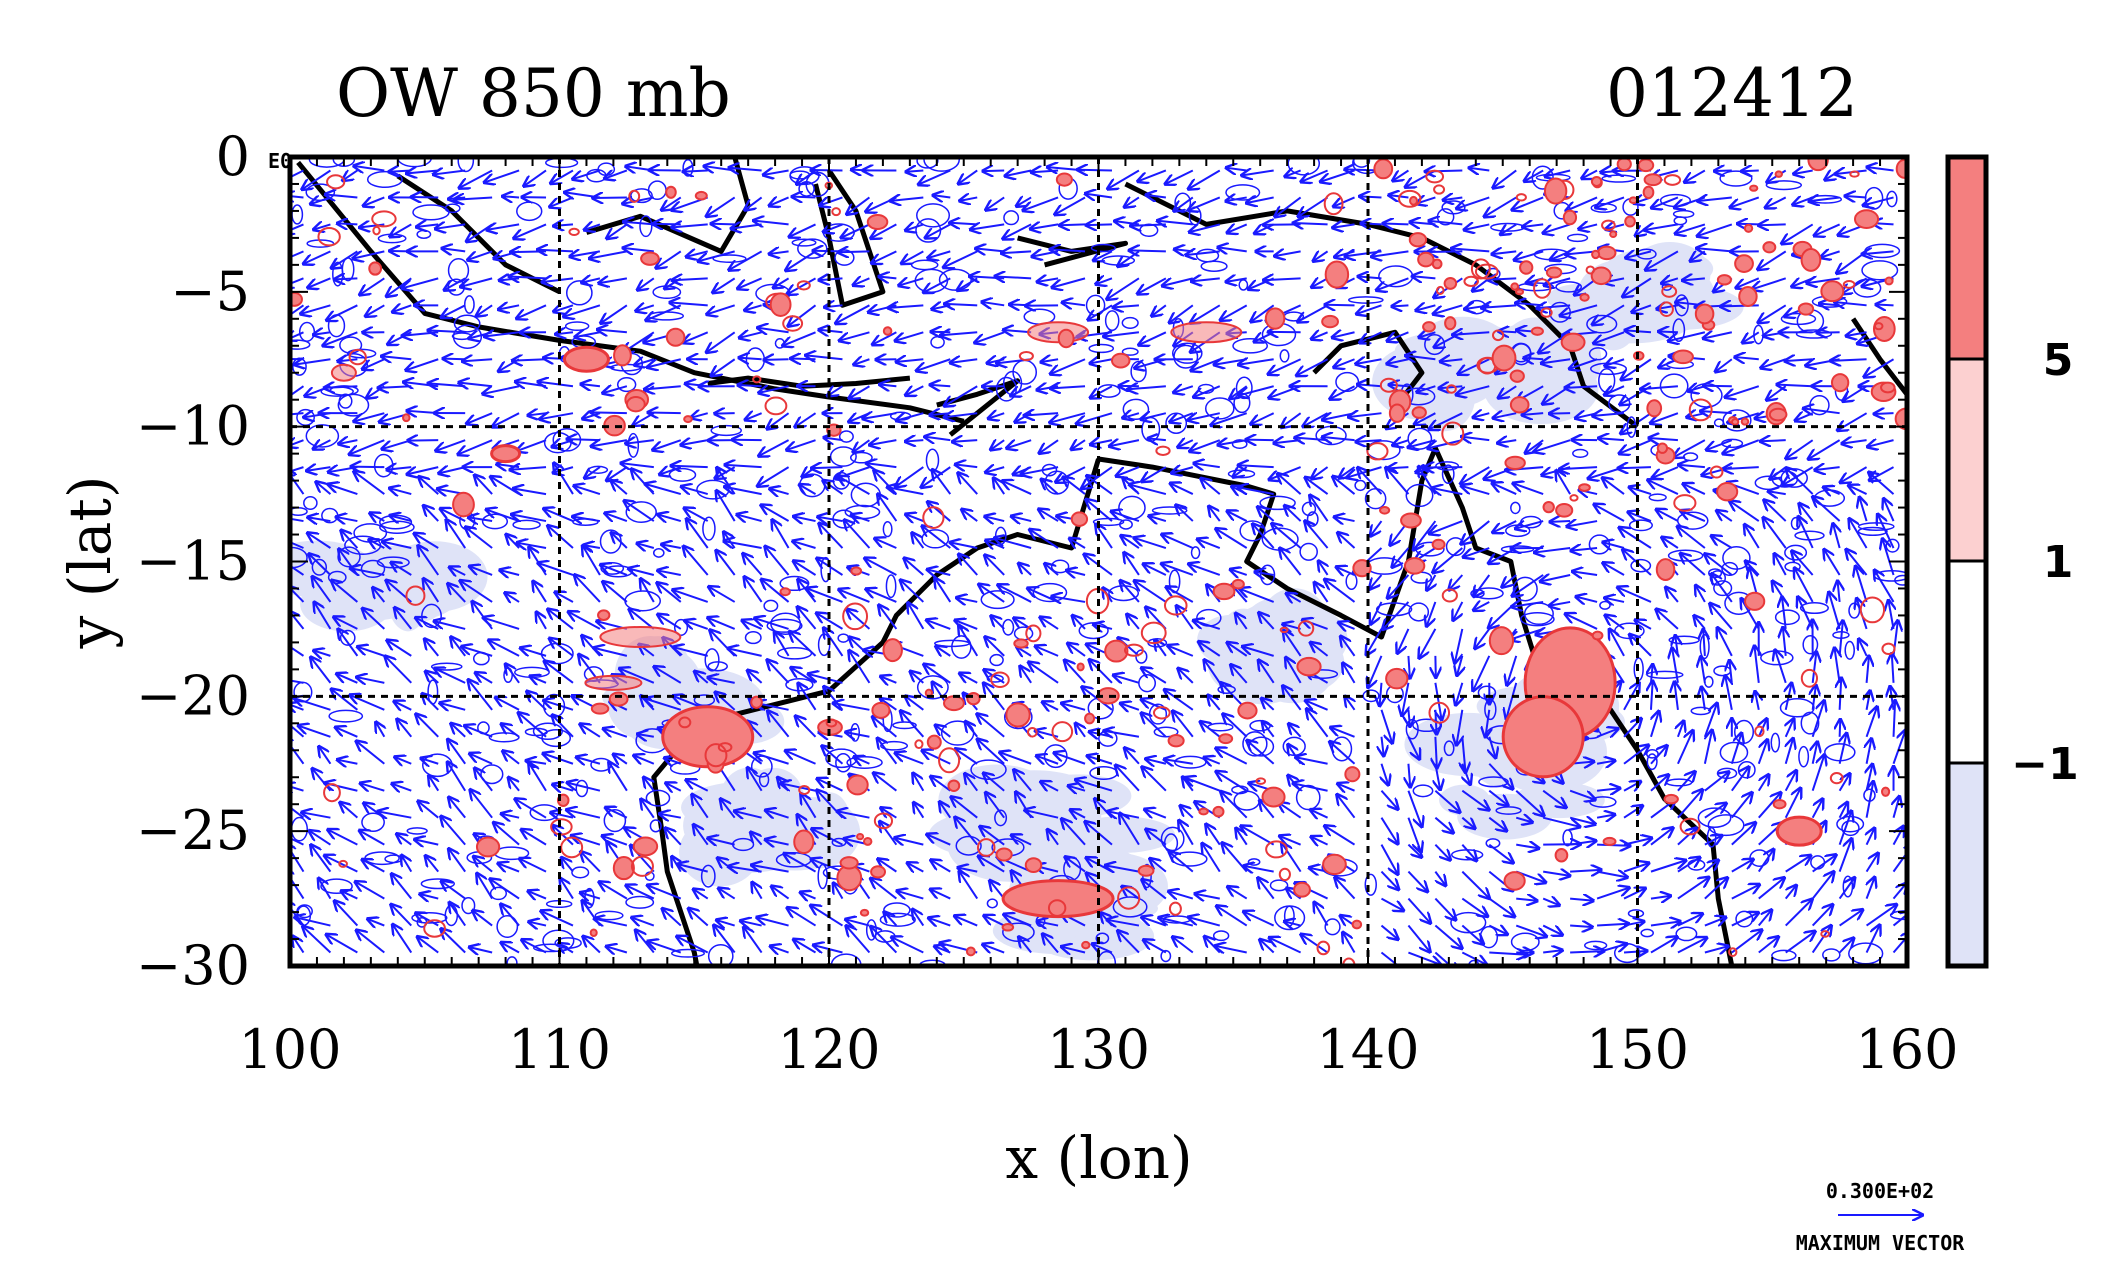 This screenshot has height=1263, width=2111. What do you see at coordinates (630, 292) in the screenshot?
I see `coastline` at bounding box center [630, 292].